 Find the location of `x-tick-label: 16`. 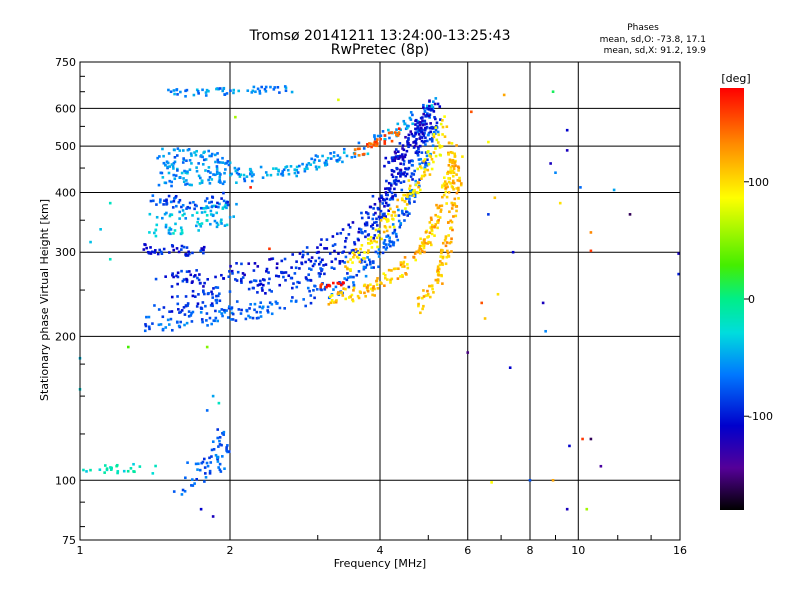

x-tick-label: 16 is located at coordinates (680, 550).